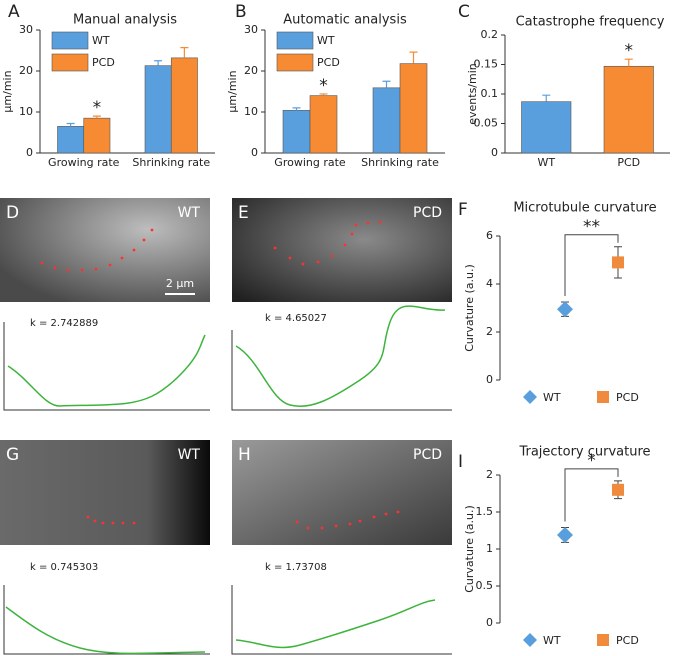 Image resolution: width=685 pixels, height=656 pixels. I want to click on y-tick-label: 20, so click(251, 70).